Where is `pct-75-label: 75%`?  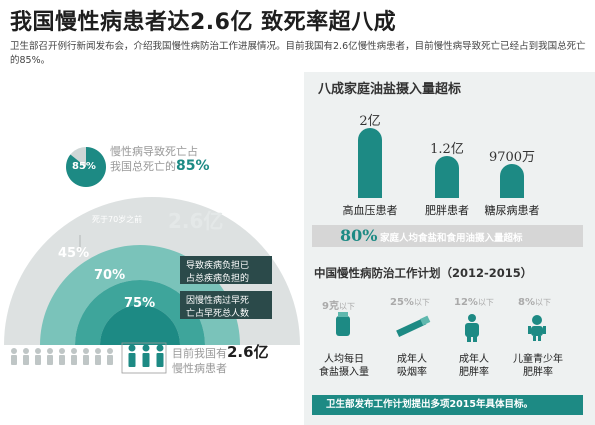
pct-75-label: 75% is located at coordinates (140, 303).